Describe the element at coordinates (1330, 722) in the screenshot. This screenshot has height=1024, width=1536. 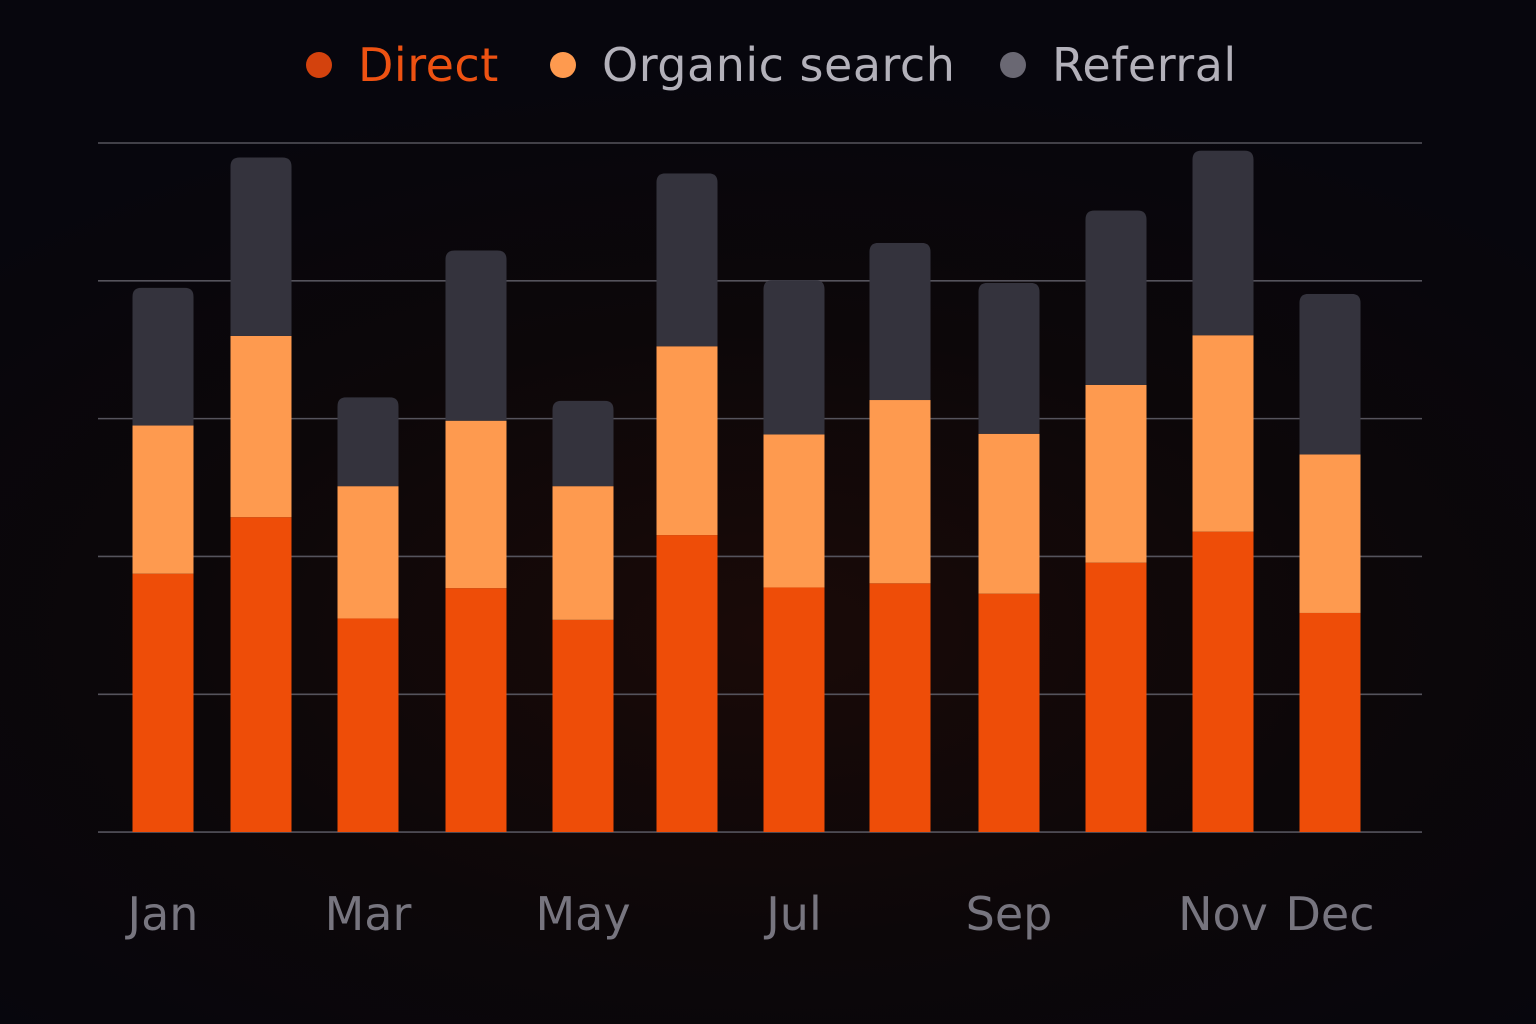
I see `bar-direct-dec` at that location.